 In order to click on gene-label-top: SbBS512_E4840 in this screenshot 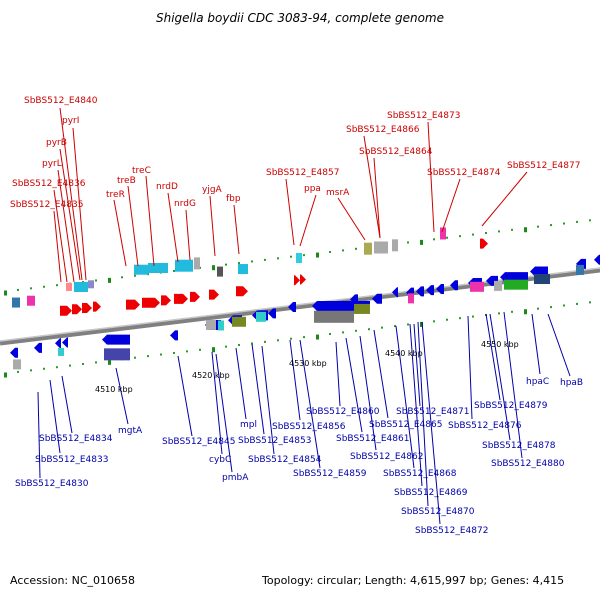, I will do `click(61, 101)`.